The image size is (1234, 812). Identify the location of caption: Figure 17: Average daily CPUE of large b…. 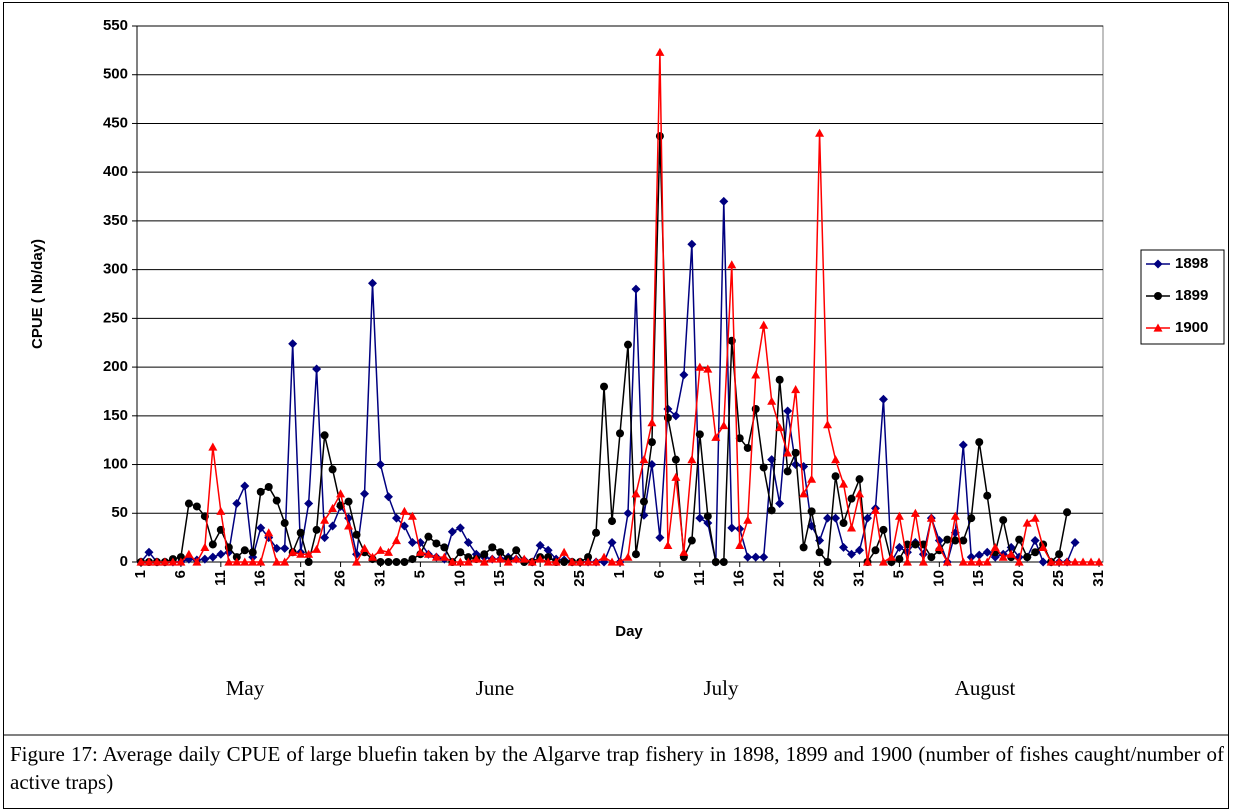
(617, 768).